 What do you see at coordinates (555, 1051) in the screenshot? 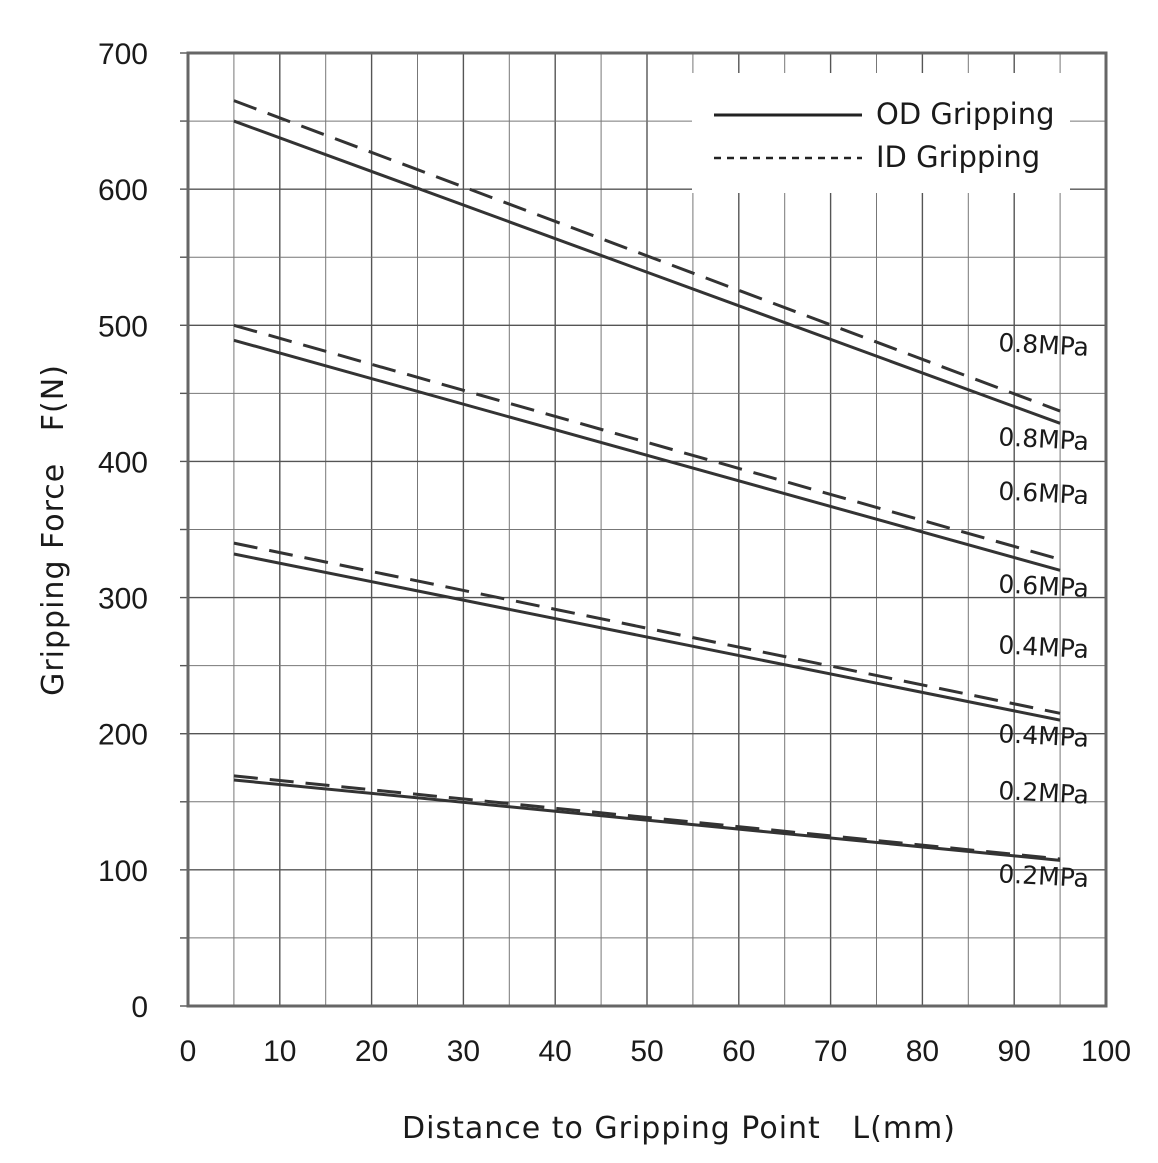
I see `x-tick-label: 40` at bounding box center [555, 1051].